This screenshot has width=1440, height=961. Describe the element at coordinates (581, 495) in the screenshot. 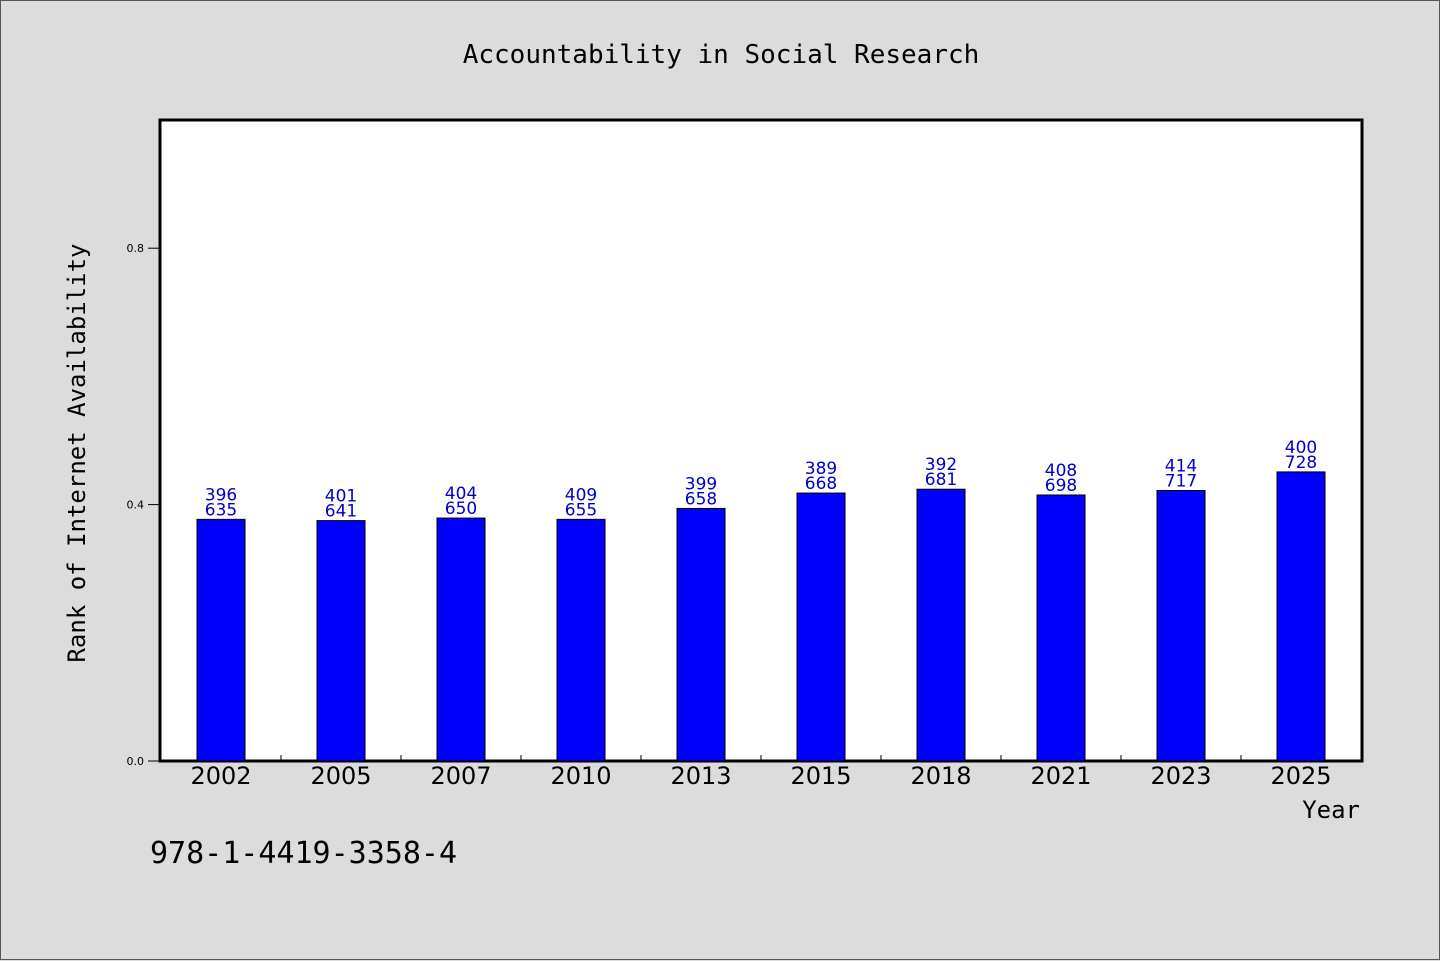

I see `data-label-top-2010: 409` at that location.